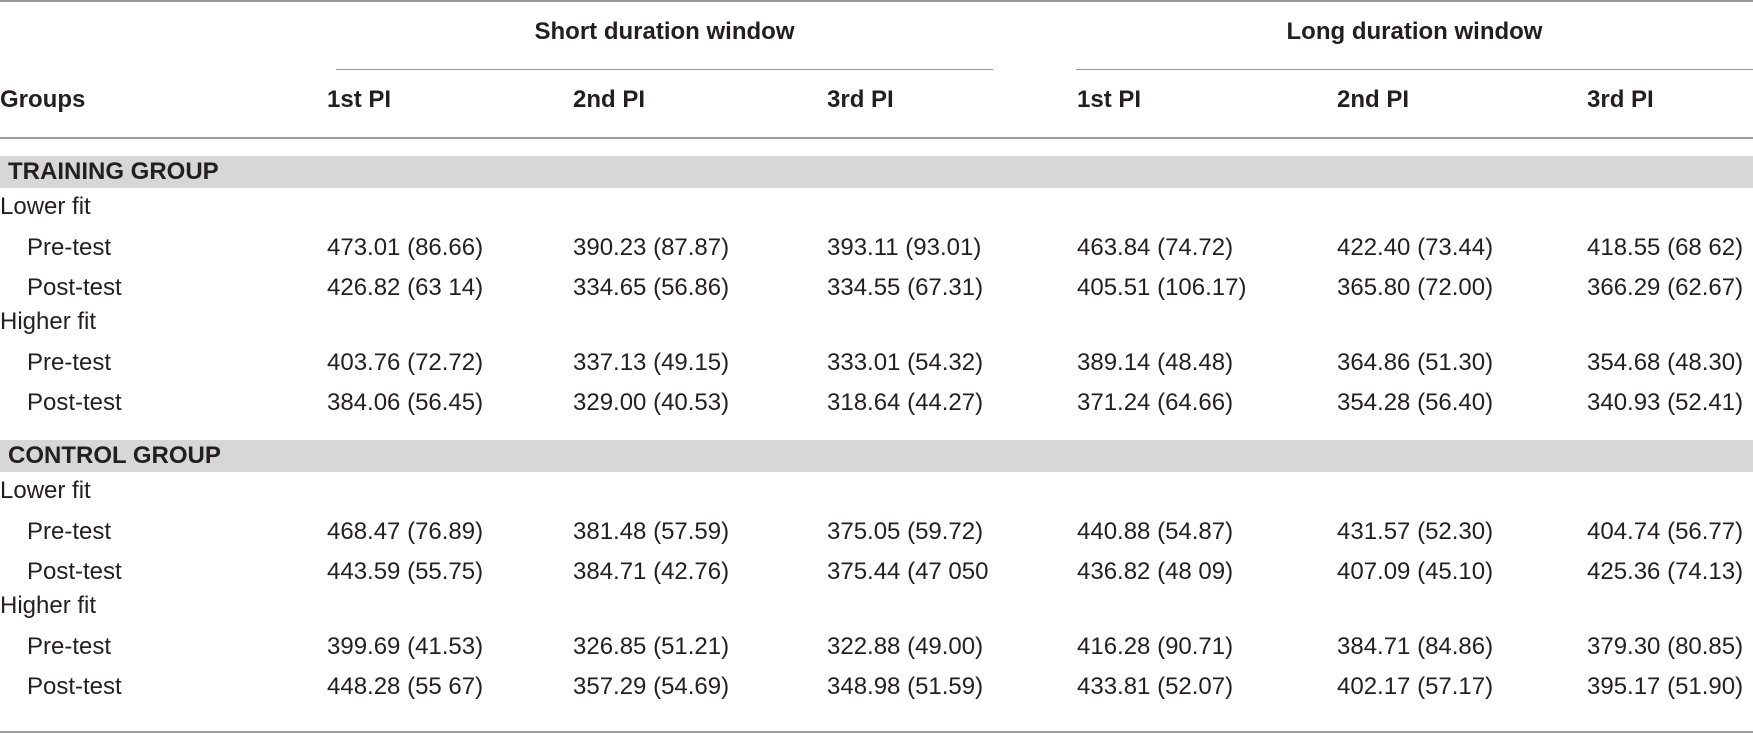 Image resolution: width=1753 pixels, height=734 pixels. What do you see at coordinates (651, 571) in the screenshot?
I see `table-cell: 384.71 (42.76)` at bounding box center [651, 571].